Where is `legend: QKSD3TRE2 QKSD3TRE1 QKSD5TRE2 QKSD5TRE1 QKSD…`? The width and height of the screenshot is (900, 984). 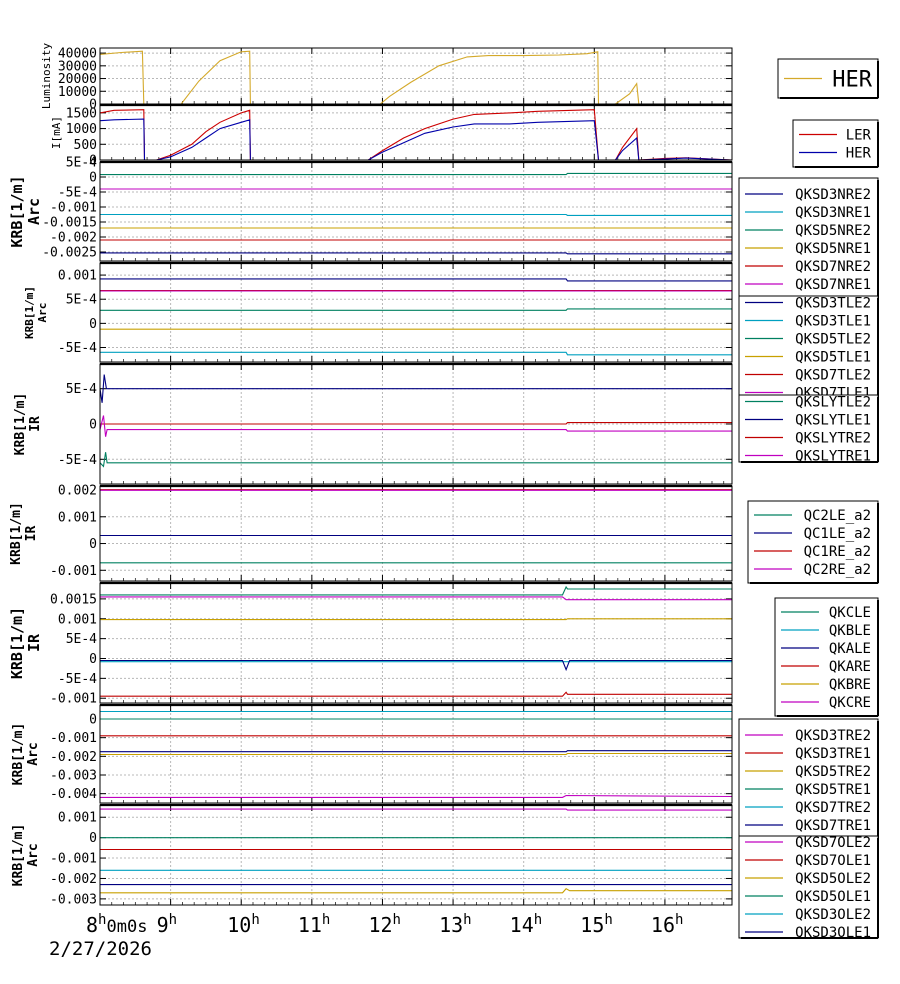
legend: QKSD3TRE2 QKSD3TRE1 QKSD5TRE2 QKSD5TRE1 QKSD… is located at coordinates (808, 780).